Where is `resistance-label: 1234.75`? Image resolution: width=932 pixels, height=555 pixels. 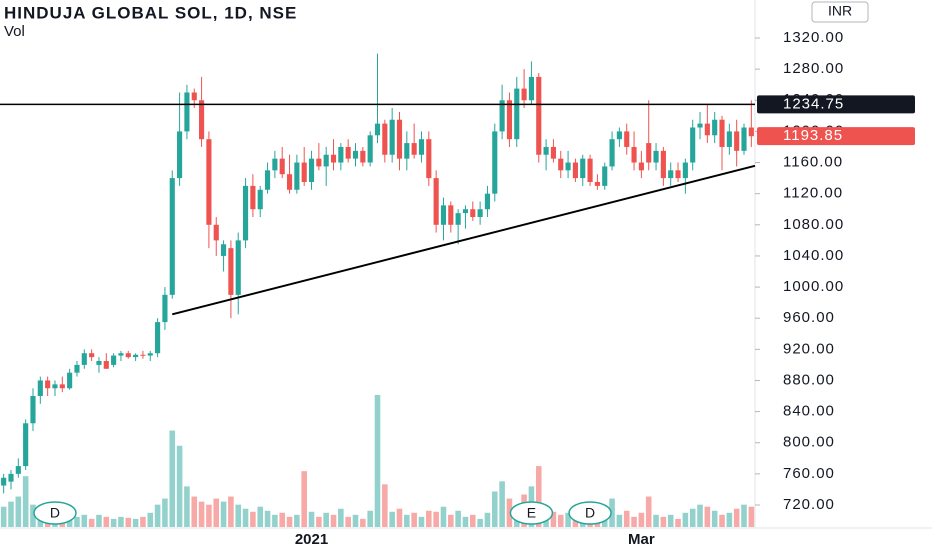 resistance-label: 1234.75 is located at coordinates (813, 103).